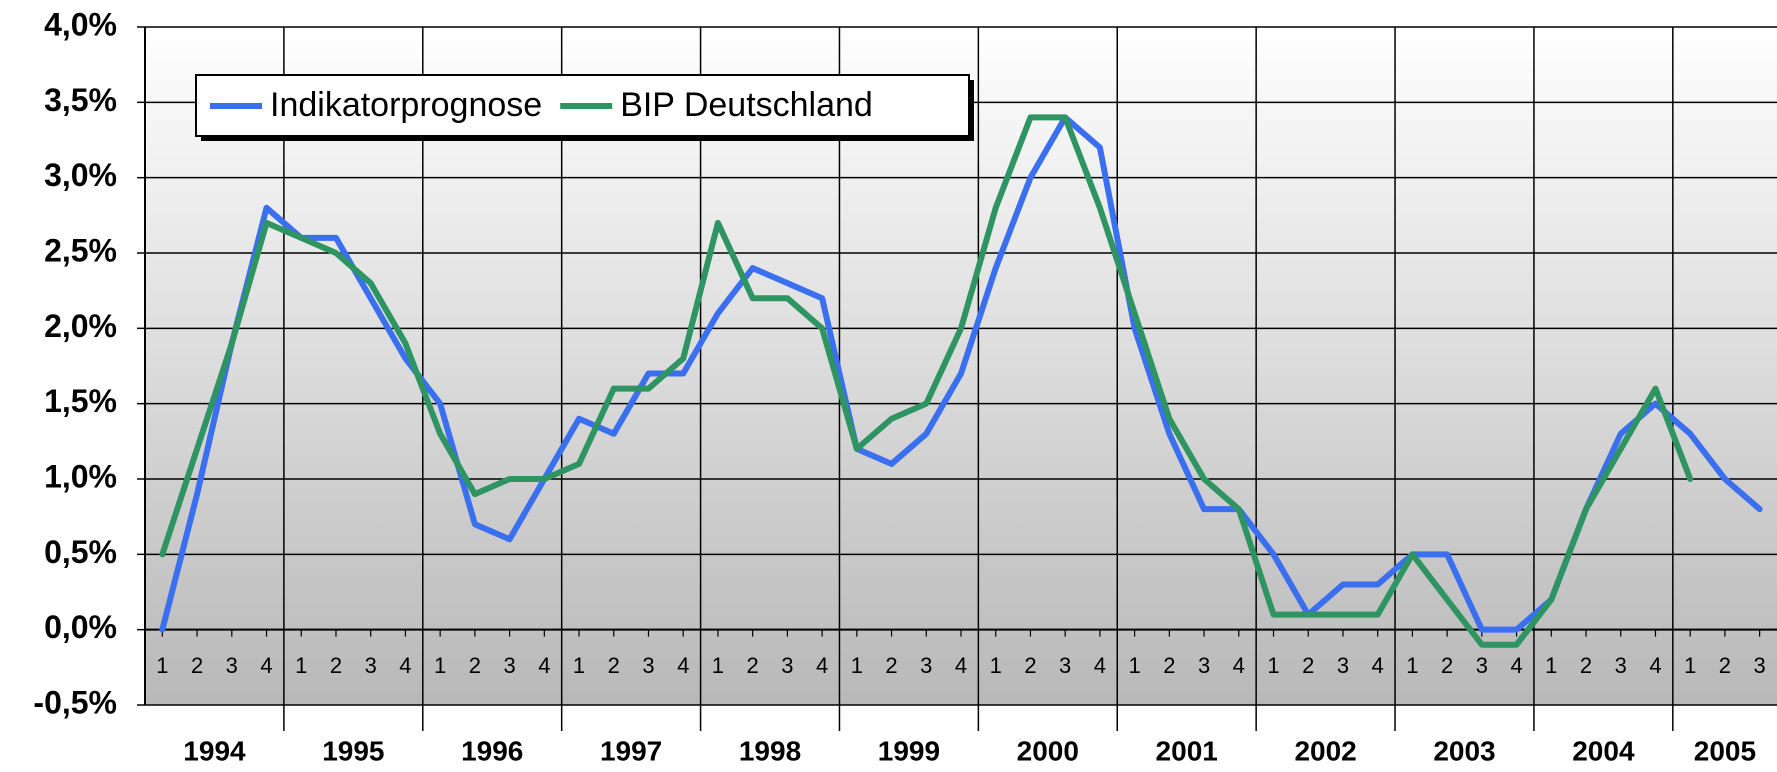  I want to click on y-tick-label: 4,0%, so click(80, 24).